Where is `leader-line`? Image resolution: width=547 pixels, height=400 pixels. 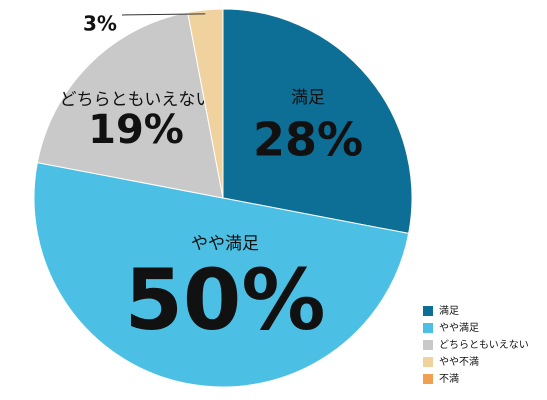
leader-line is located at coordinates (163, 14).